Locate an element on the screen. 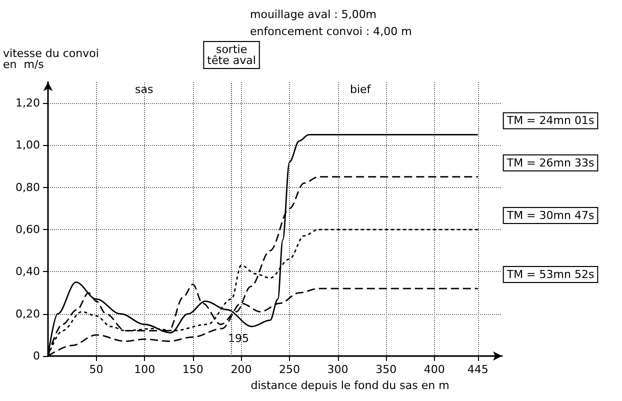  x-tick-label: 250 is located at coordinates (289, 369).